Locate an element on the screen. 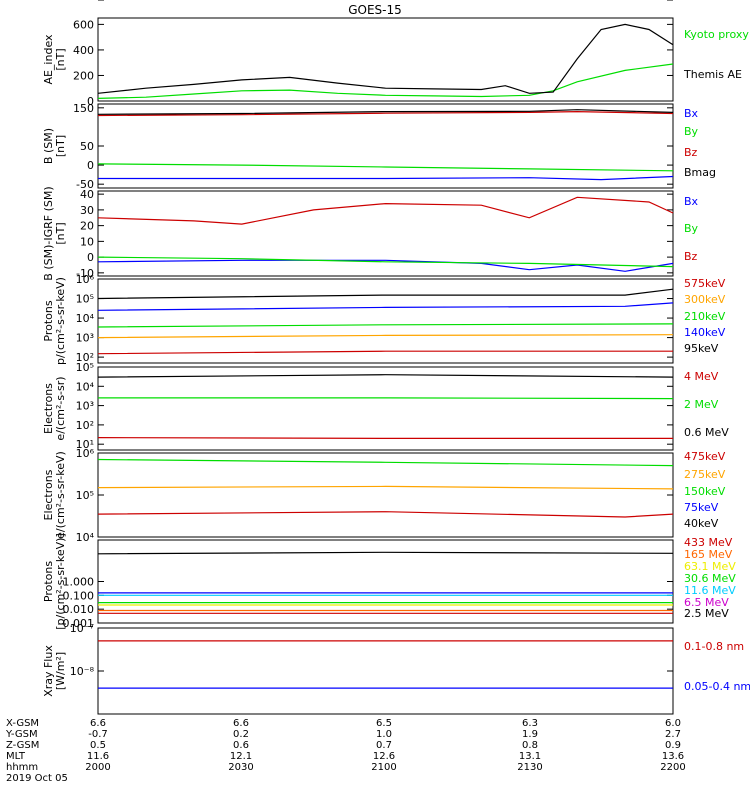  series-line-433-mev is located at coordinates (385, 553).